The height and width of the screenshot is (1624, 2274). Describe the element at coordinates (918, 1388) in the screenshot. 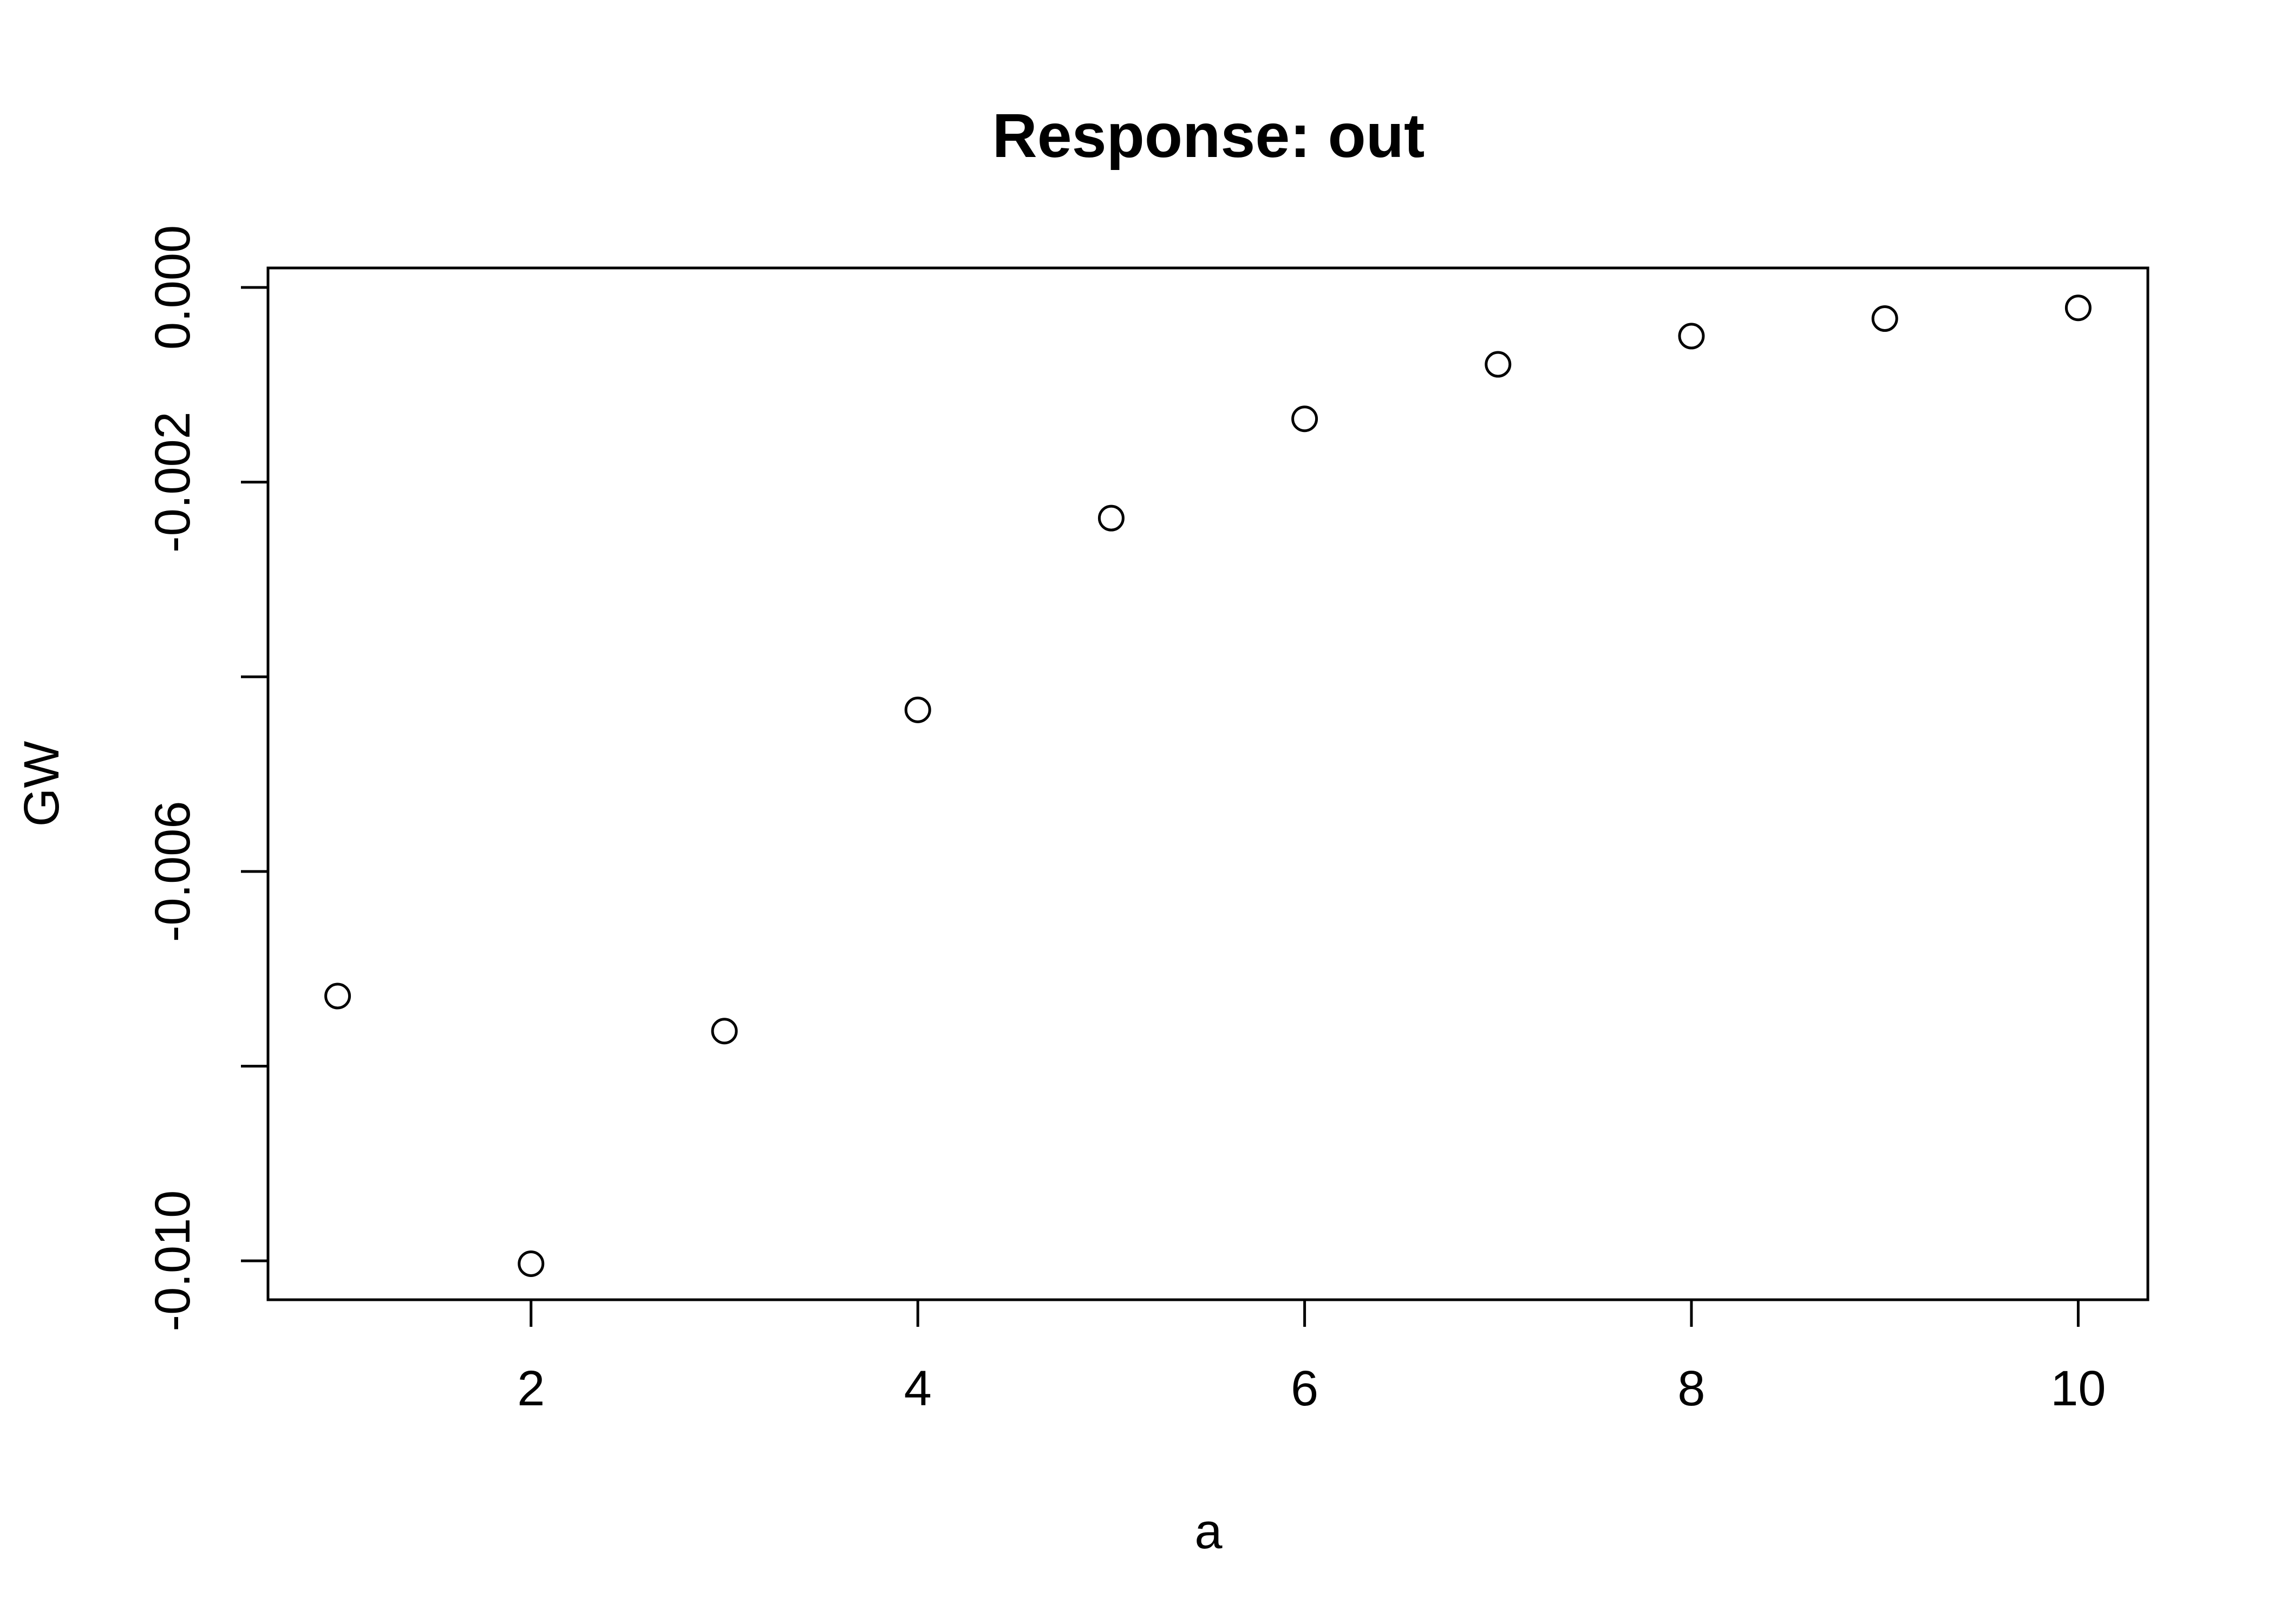

I see `x-tick-label: 4` at that location.